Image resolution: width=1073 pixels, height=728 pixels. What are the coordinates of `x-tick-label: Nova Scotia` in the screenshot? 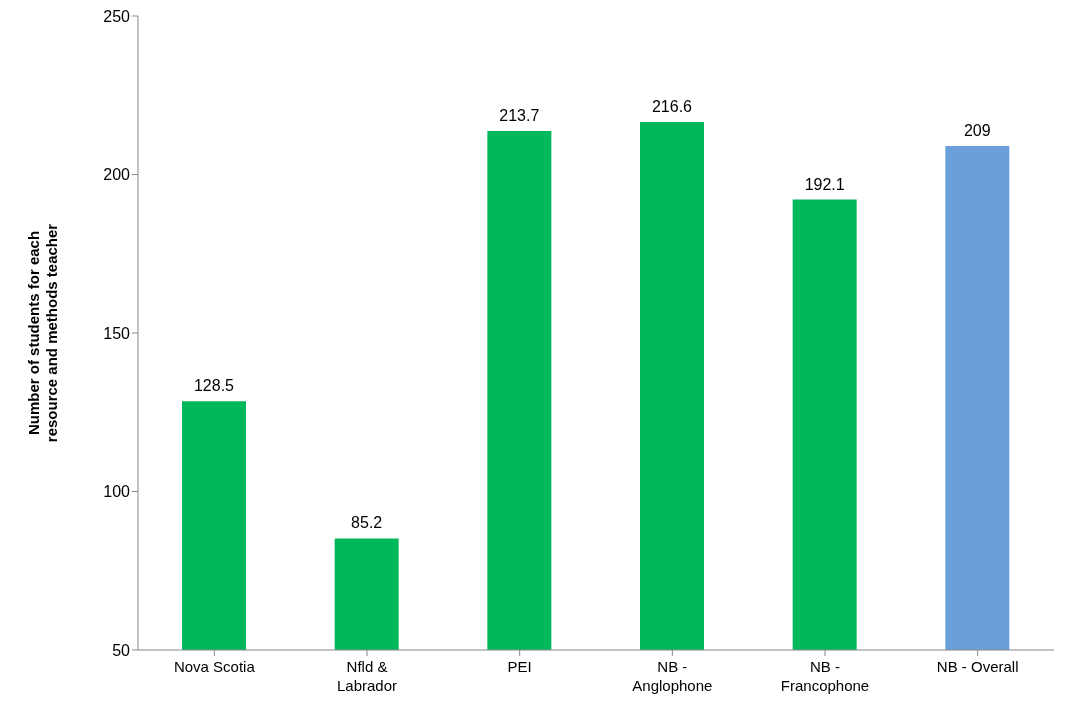 It's located at (214, 666).